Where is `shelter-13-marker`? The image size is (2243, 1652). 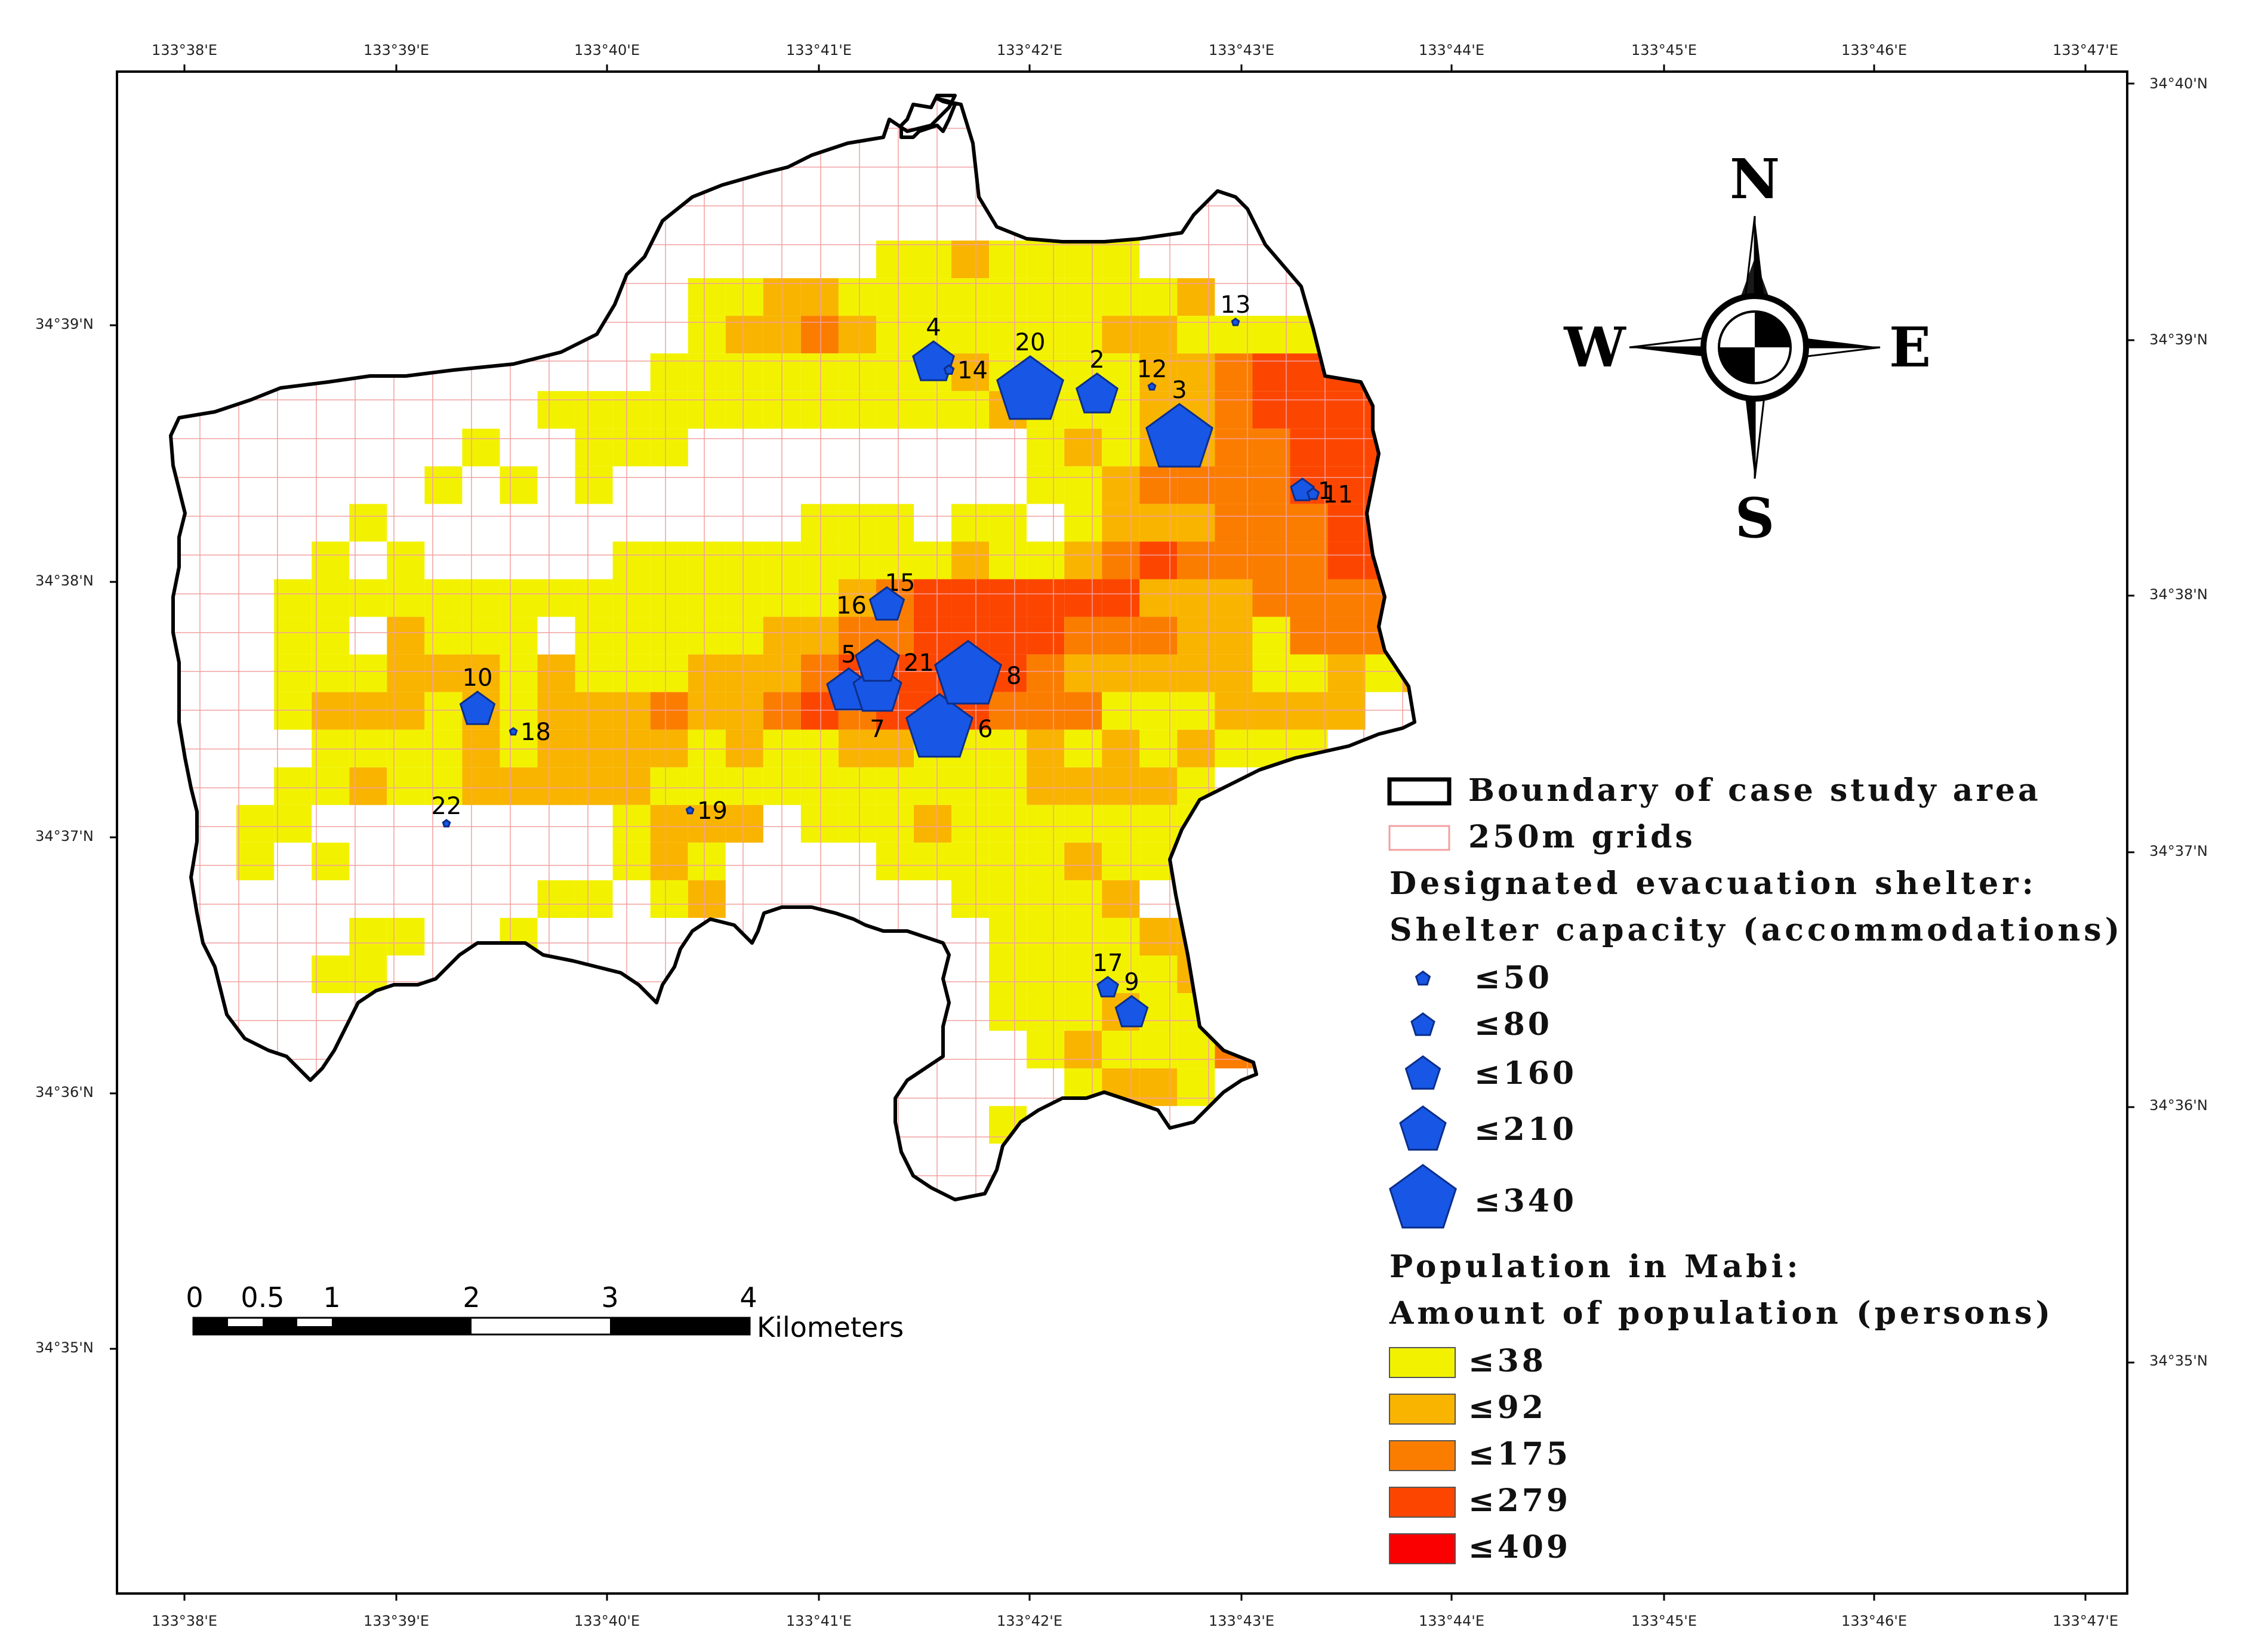 shelter-13-marker is located at coordinates (1235, 322).